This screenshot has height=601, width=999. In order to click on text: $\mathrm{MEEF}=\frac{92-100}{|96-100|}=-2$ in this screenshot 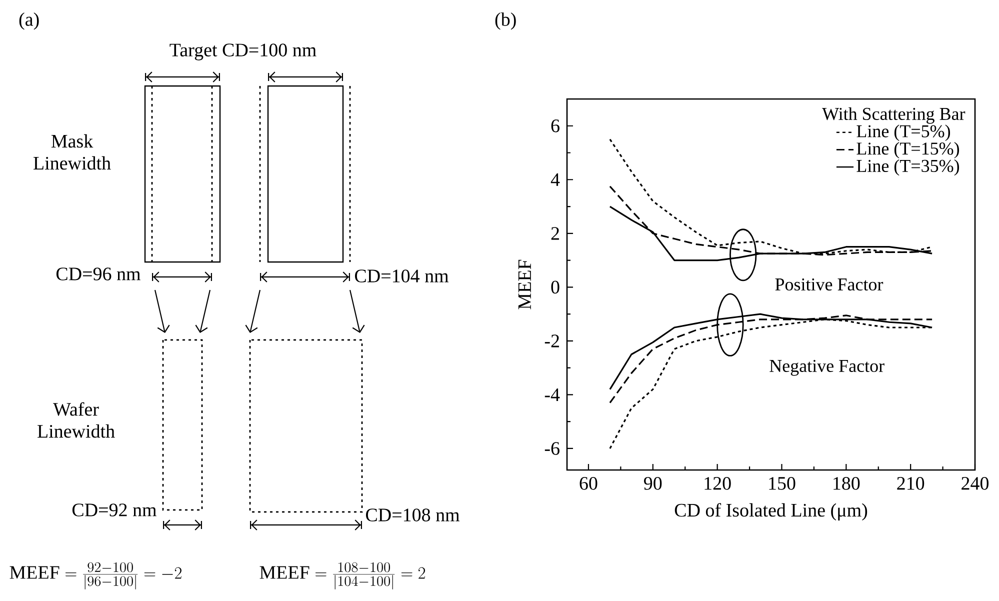, I will do `click(96, 576)`.